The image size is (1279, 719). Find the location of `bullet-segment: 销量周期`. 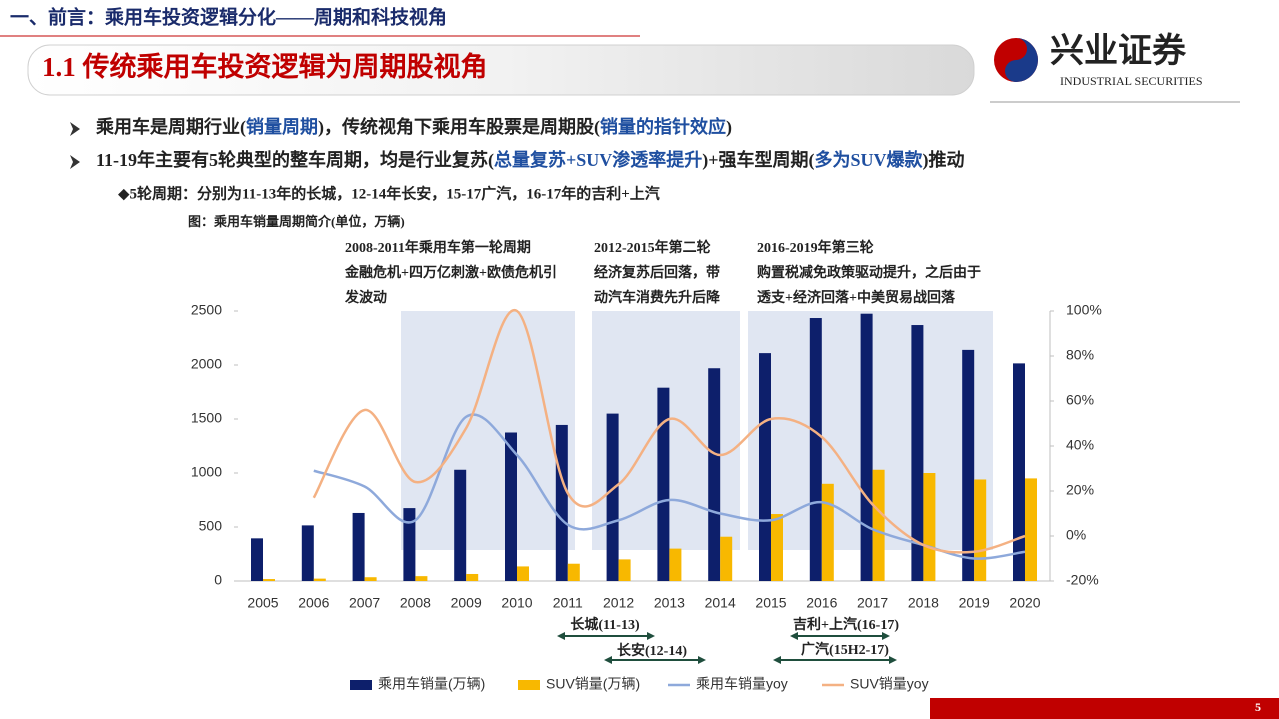

bullet-segment: 销量周期 is located at coordinates (282, 126).